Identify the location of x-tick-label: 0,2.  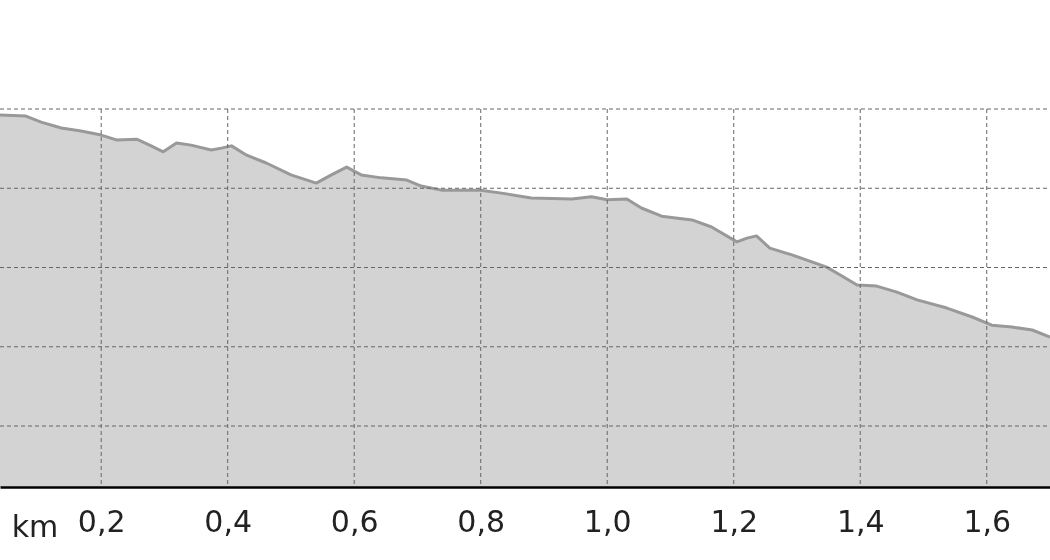
(101, 522).